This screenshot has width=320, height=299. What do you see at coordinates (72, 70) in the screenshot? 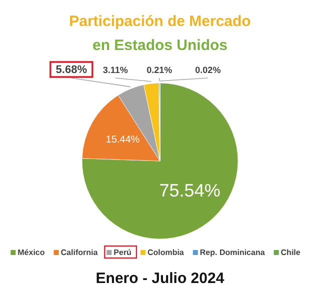
I see `data-label: 5.68%` at bounding box center [72, 70].